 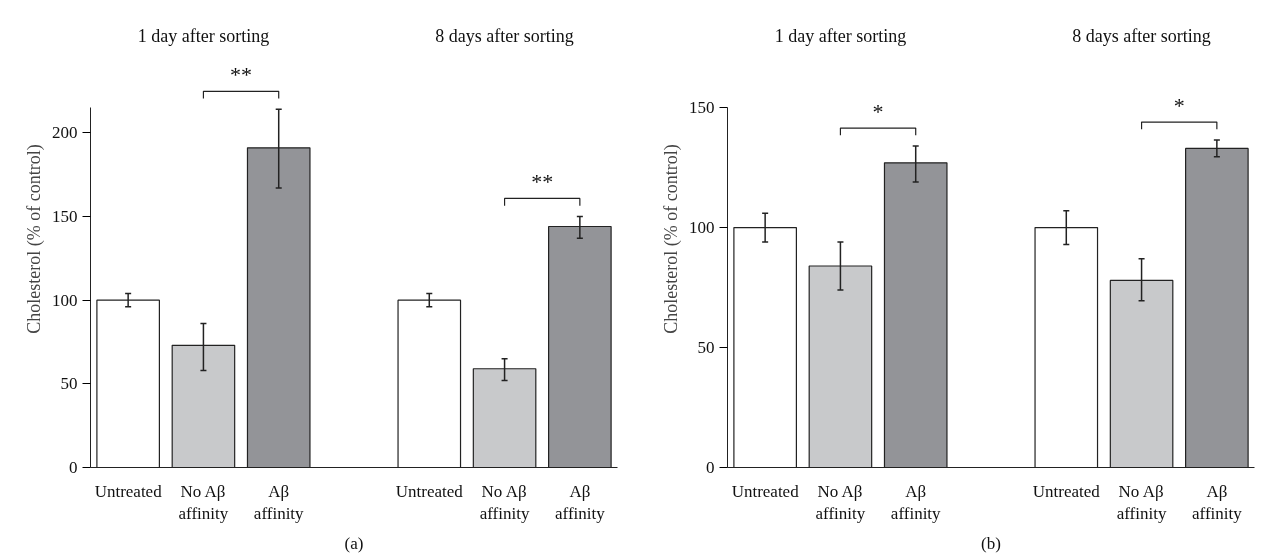 I want to click on text: (a), so click(x=354, y=543).